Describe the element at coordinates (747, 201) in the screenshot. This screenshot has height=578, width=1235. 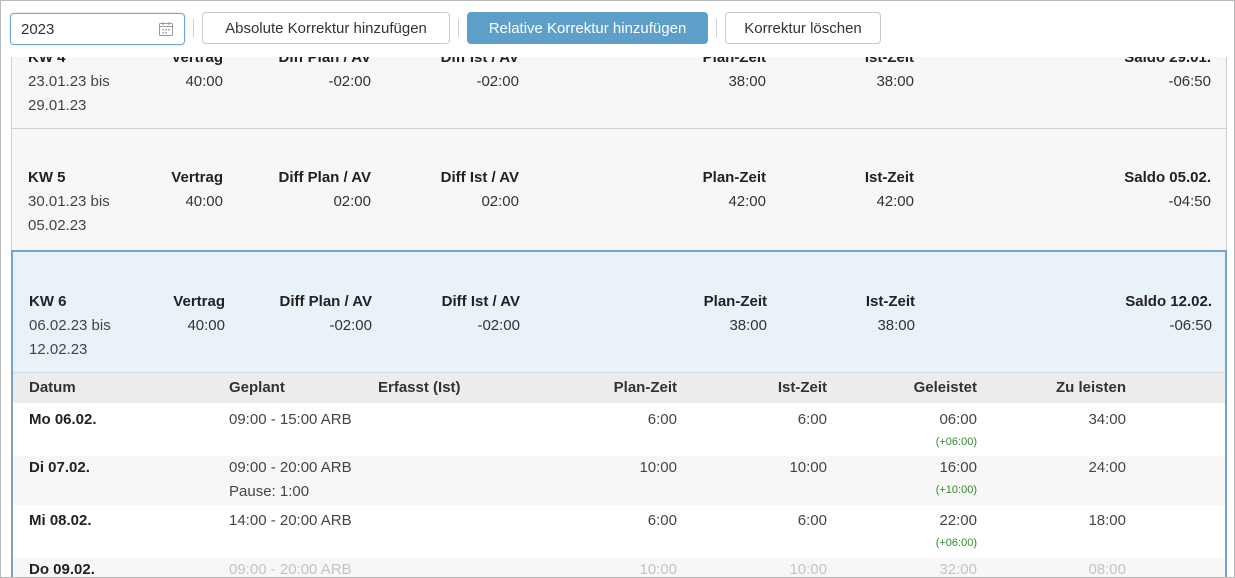
I see `plan-zeit-value: 42:00` at that location.